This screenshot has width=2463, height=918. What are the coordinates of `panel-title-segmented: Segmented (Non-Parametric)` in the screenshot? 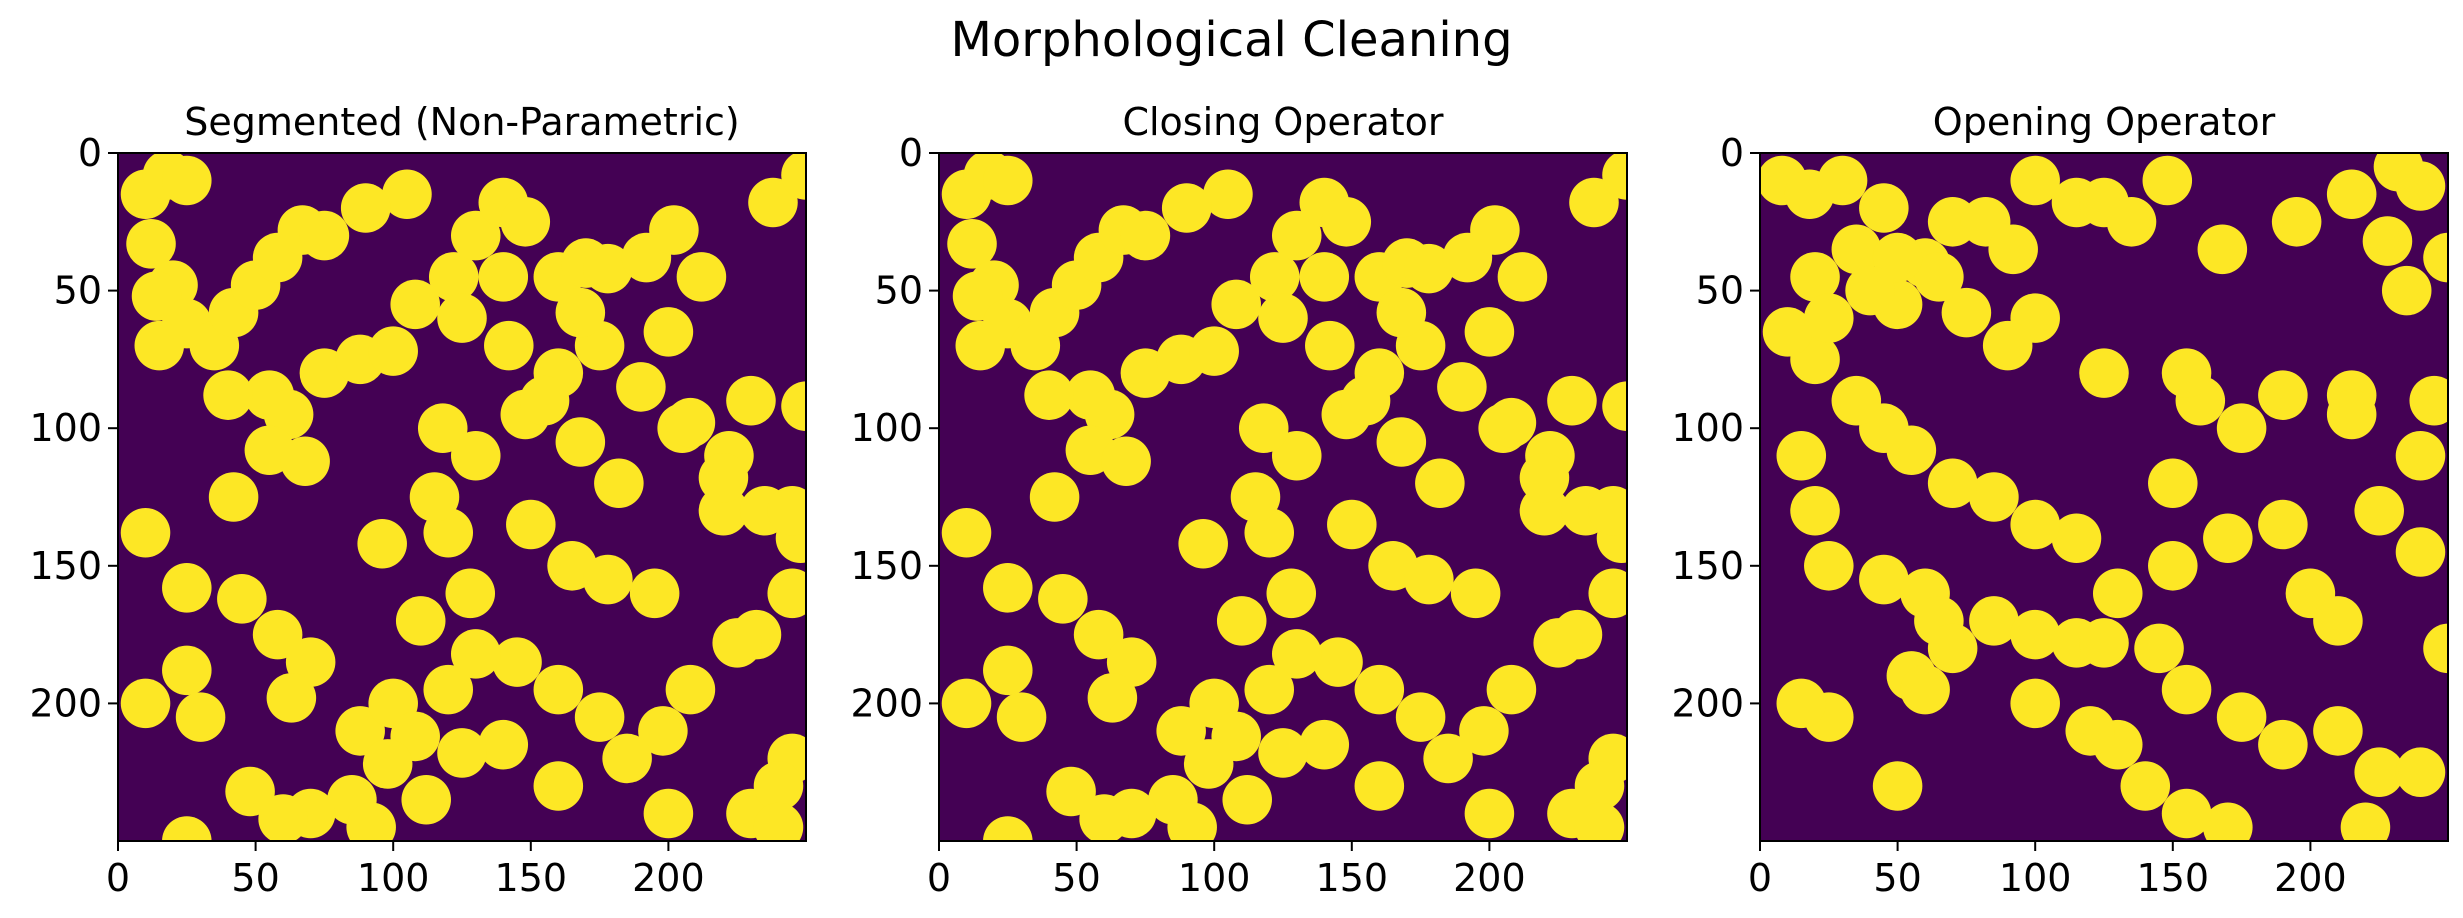 It's located at (462, 122).